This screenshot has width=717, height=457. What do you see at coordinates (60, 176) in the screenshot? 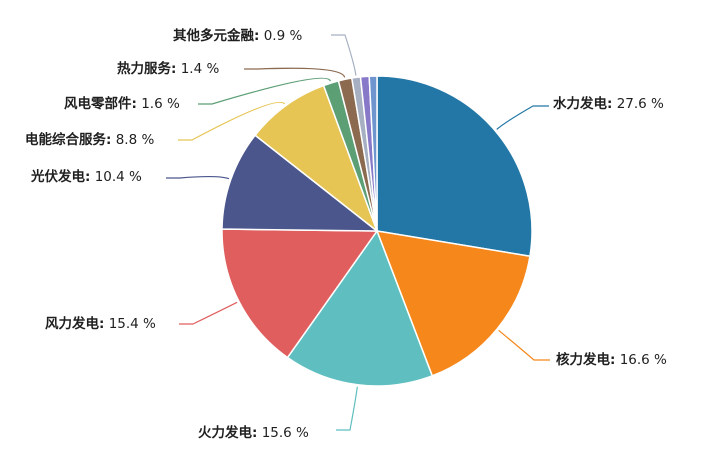
I see `slice-label-name: 光伏发电:` at bounding box center [60, 176].